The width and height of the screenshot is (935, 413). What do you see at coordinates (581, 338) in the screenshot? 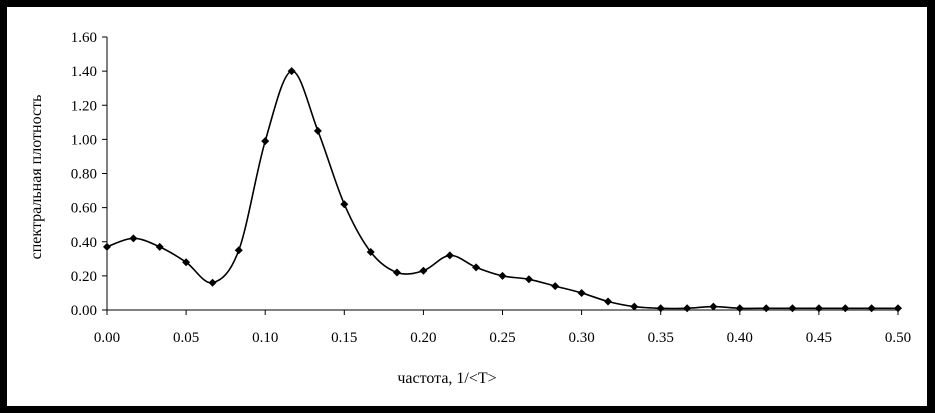
I see `x-tick-label: 0.30` at bounding box center [581, 338].